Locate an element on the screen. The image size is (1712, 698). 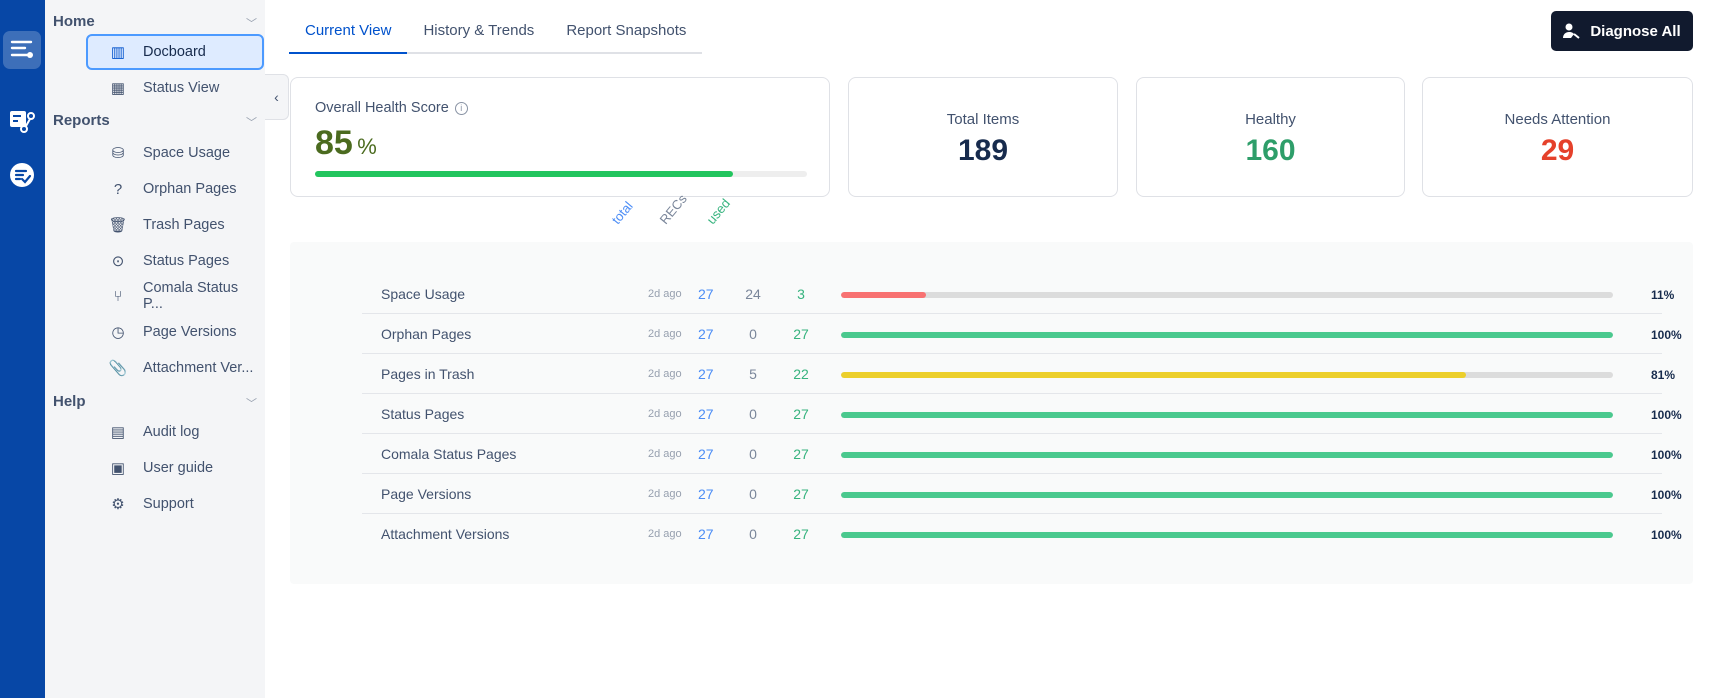
table-row: Space Usage 2d ago 27 24 3 11% is located at coordinates (1018, 294).